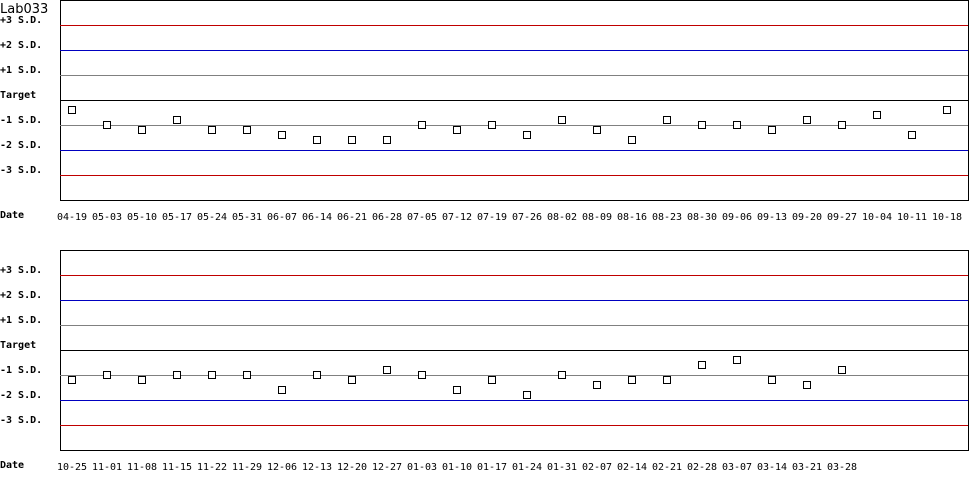 Image resolution: width=970 pixels, height=500 pixels. I want to click on chart-title: Lab033, so click(24, 9).